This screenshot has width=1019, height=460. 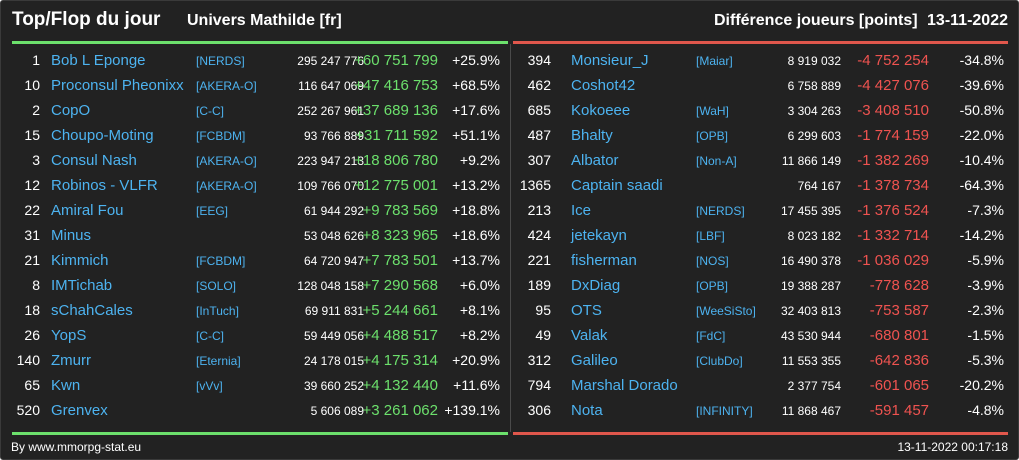 What do you see at coordinates (217, 311) in the screenshot?
I see `alliance-tag-link: [InTuch]` at bounding box center [217, 311].